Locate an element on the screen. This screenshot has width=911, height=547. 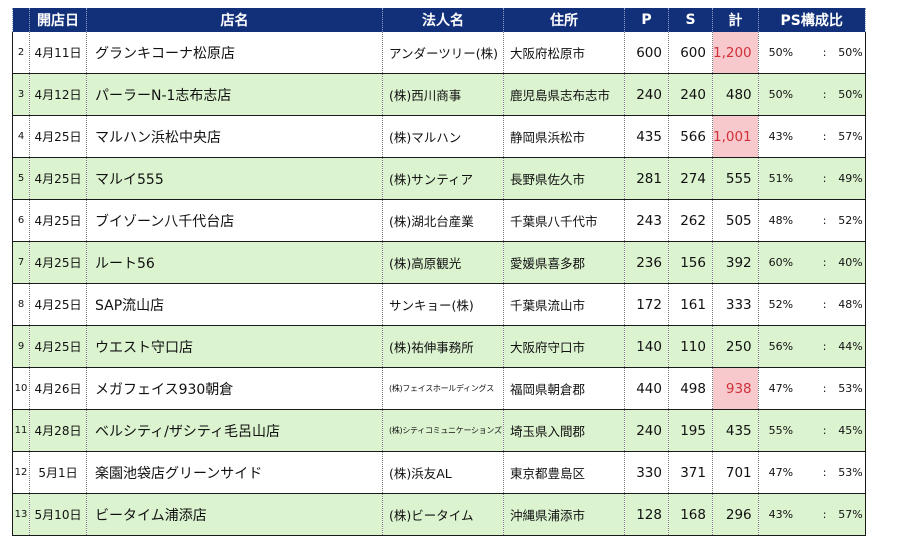
store-name-cell: ブイゾーン八千代台店 is located at coordinates (234, 220).